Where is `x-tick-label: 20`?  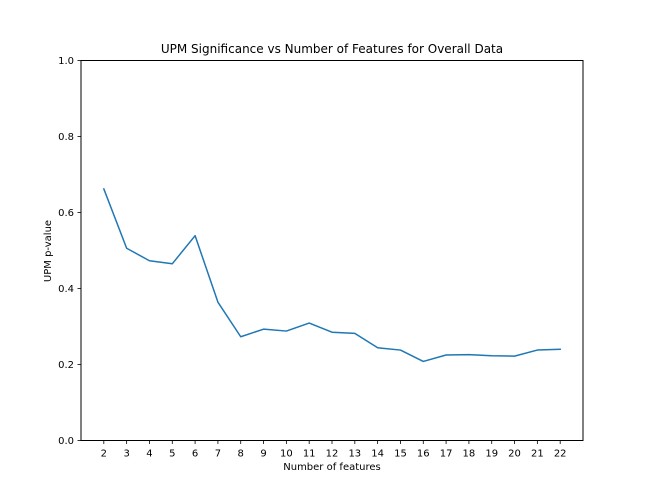
x-tick-label: 20 is located at coordinates (514, 454).